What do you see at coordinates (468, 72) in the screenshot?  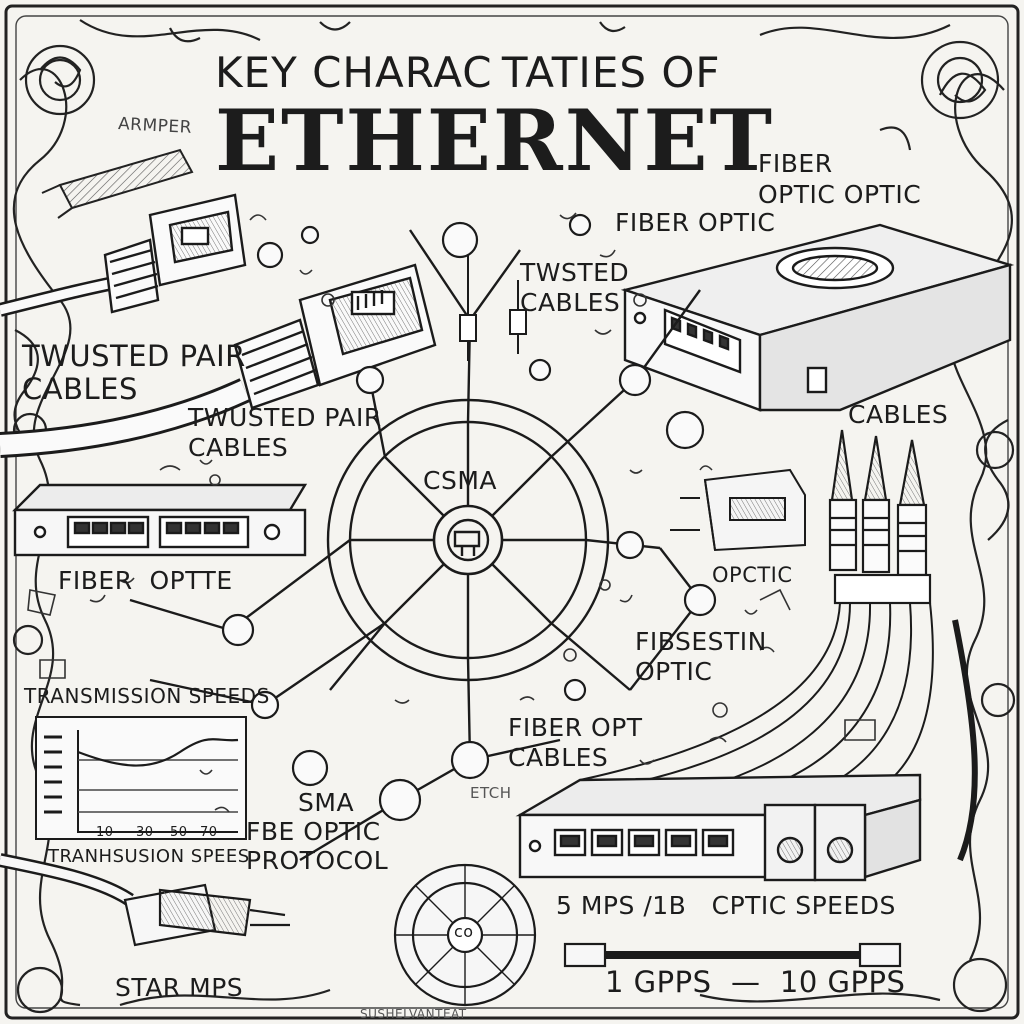 I see `title-line-1: KEY CHARAC TATIES OF` at bounding box center [468, 72].